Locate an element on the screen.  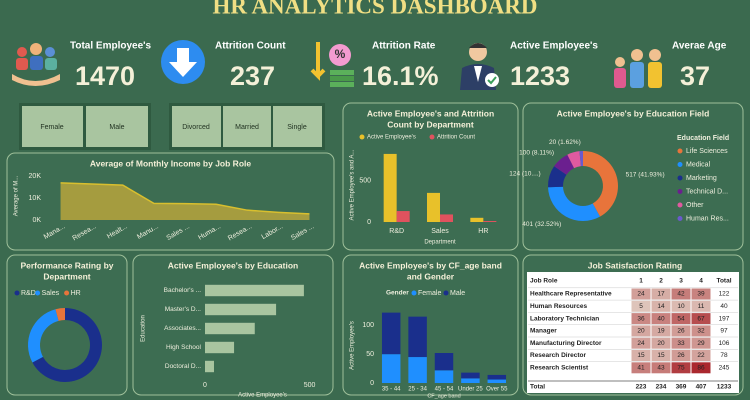
row-label: Manufacturing Director is located at coordinates (566, 343).